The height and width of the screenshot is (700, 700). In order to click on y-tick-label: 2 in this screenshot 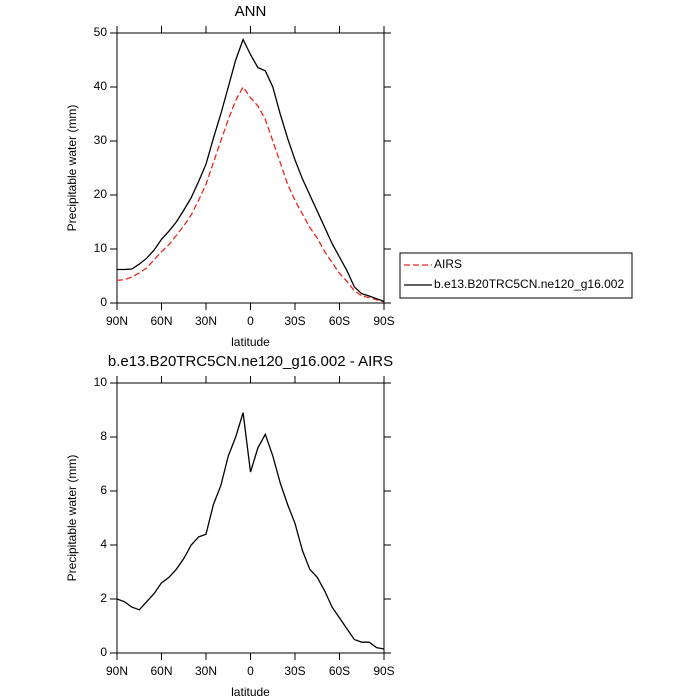, I will do `click(103, 598)`.